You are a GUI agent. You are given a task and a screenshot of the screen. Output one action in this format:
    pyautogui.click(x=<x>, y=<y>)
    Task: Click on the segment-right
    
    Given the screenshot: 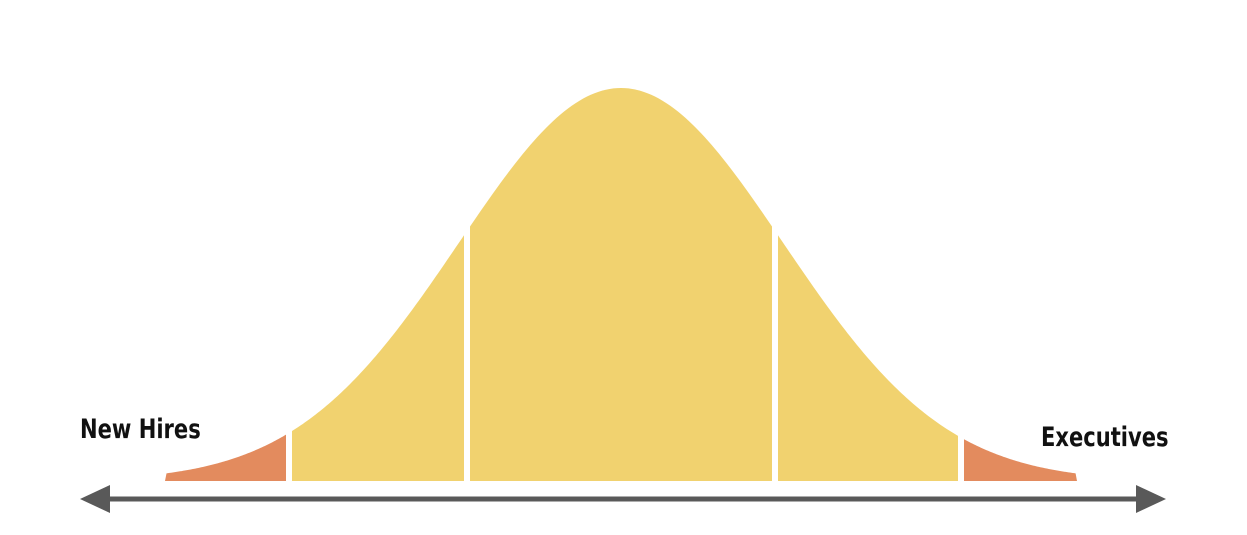 What is the action you would take?
    pyautogui.click(x=868, y=358)
    